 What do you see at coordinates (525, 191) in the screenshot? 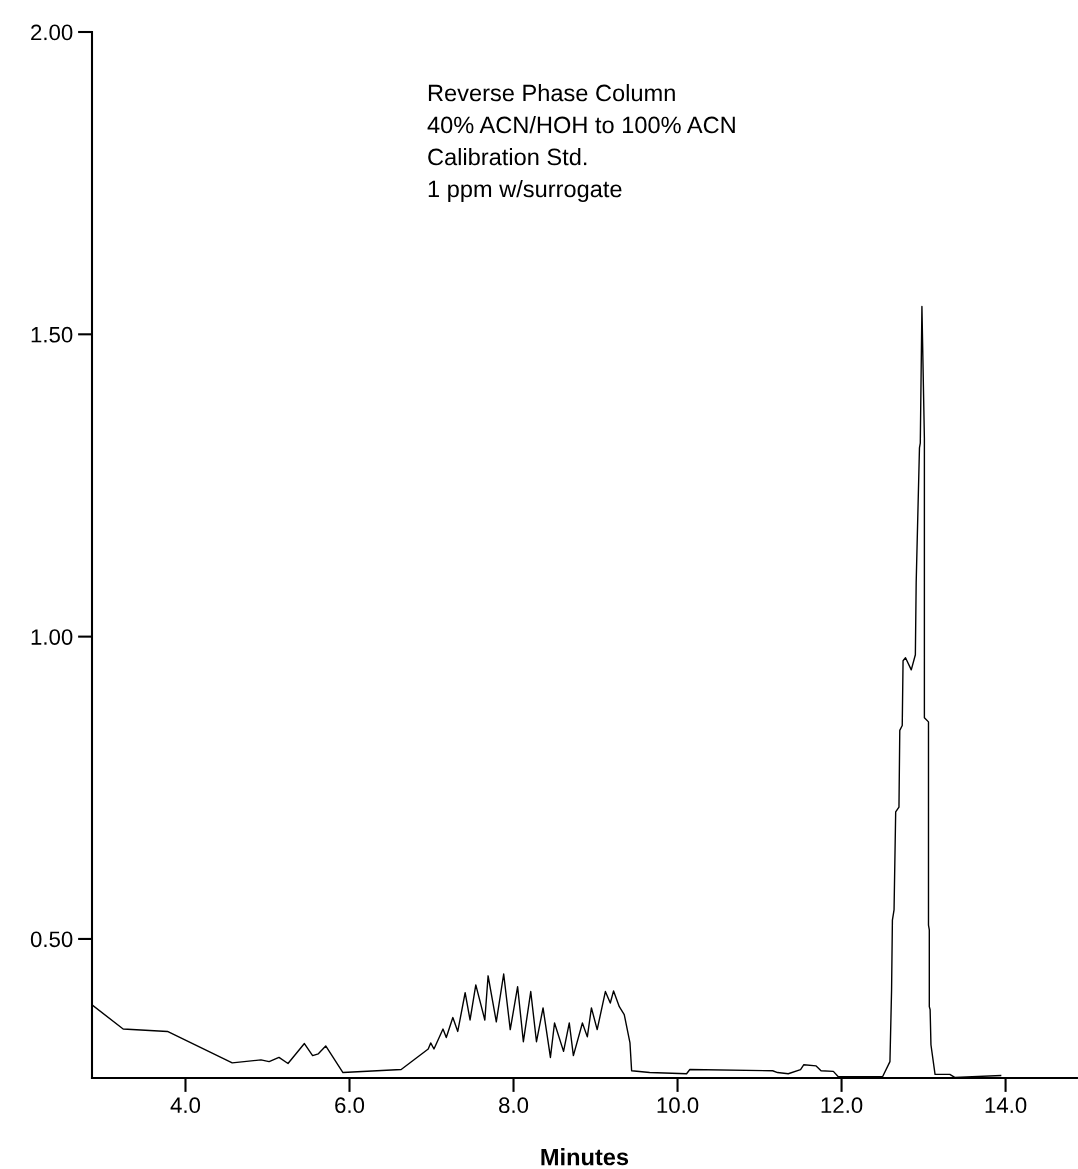
I see `annotation: 1 ppm w/surrogate` at bounding box center [525, 191].